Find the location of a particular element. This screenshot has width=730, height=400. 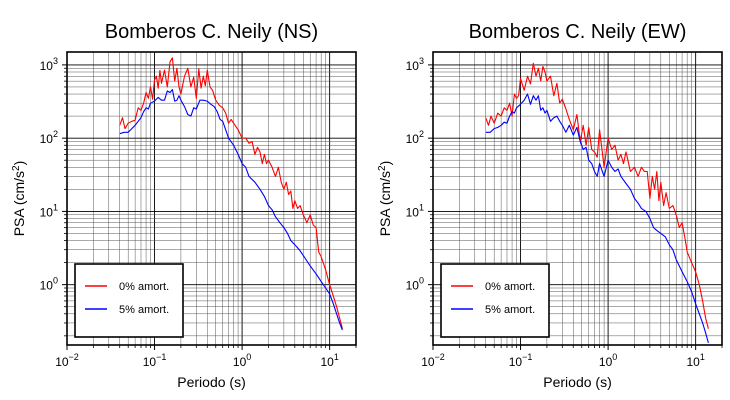

chart-title: Bomberos C. Neily (NS) is located at coordinates (211, 32).